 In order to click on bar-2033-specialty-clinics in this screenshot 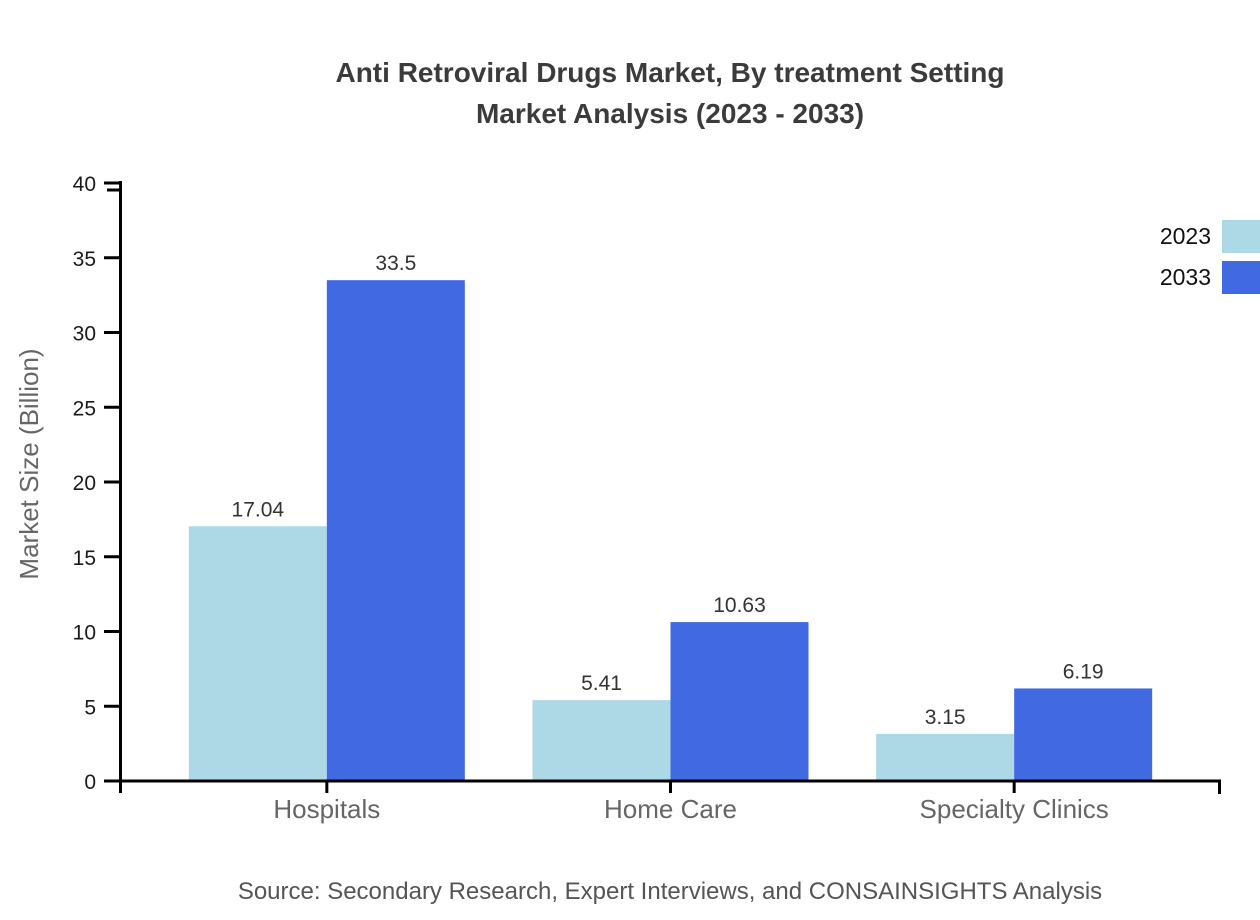, I will do `click(1083, 734)`.